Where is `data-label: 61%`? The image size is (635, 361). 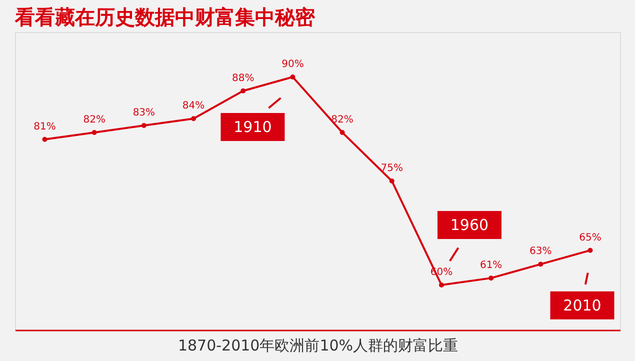 data-label: 61% is located at coordinates (491, 266).